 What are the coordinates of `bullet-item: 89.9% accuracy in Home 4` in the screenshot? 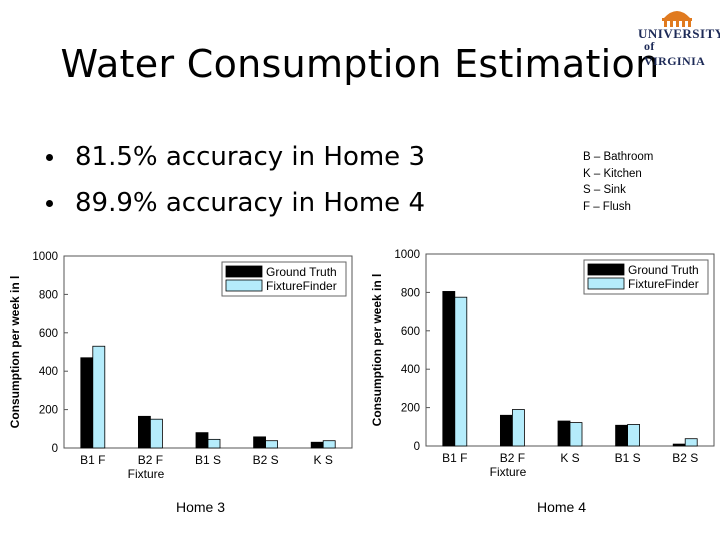 It's located at (232, 203).